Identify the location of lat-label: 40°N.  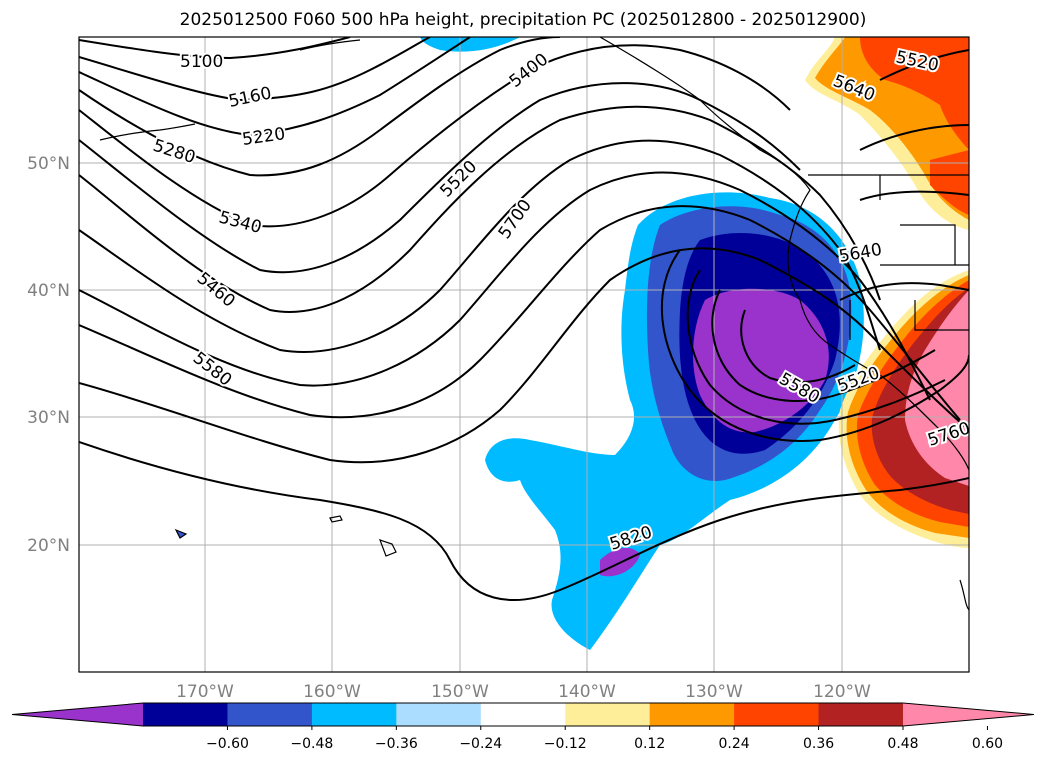
(48, 291).